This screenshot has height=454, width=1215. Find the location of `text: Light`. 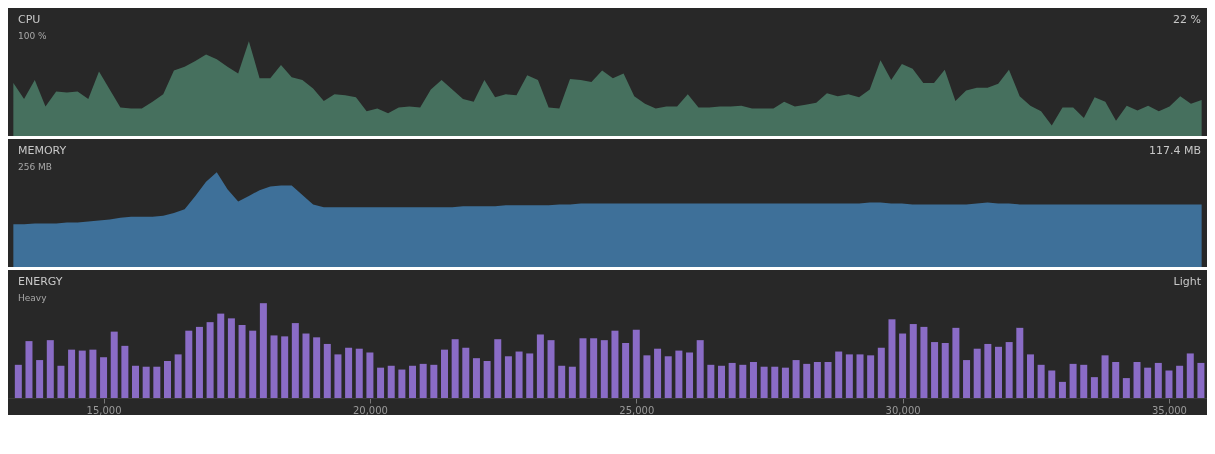

text: Light is located at coordinates (1187, 281).